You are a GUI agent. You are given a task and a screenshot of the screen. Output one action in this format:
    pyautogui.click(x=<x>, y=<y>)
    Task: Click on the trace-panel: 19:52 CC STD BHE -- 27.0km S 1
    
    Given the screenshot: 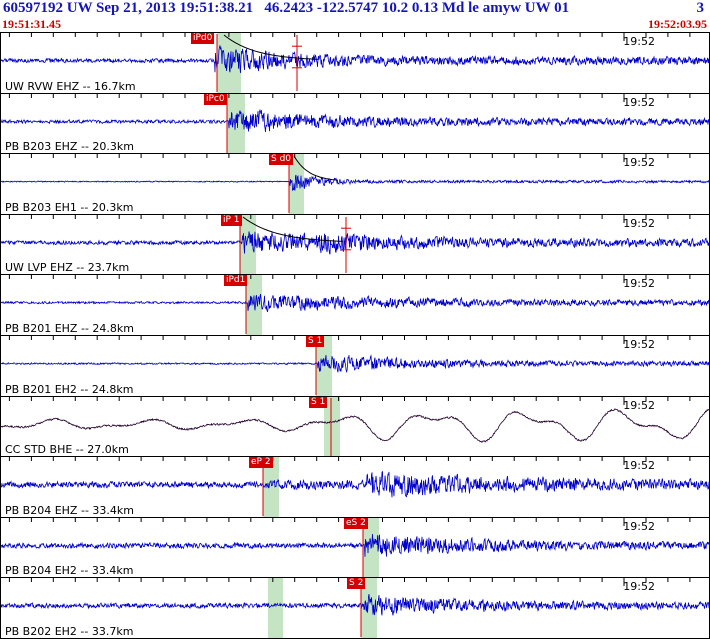 What is the action you would take?
    pyautogui.click(x=355, y=426)
    